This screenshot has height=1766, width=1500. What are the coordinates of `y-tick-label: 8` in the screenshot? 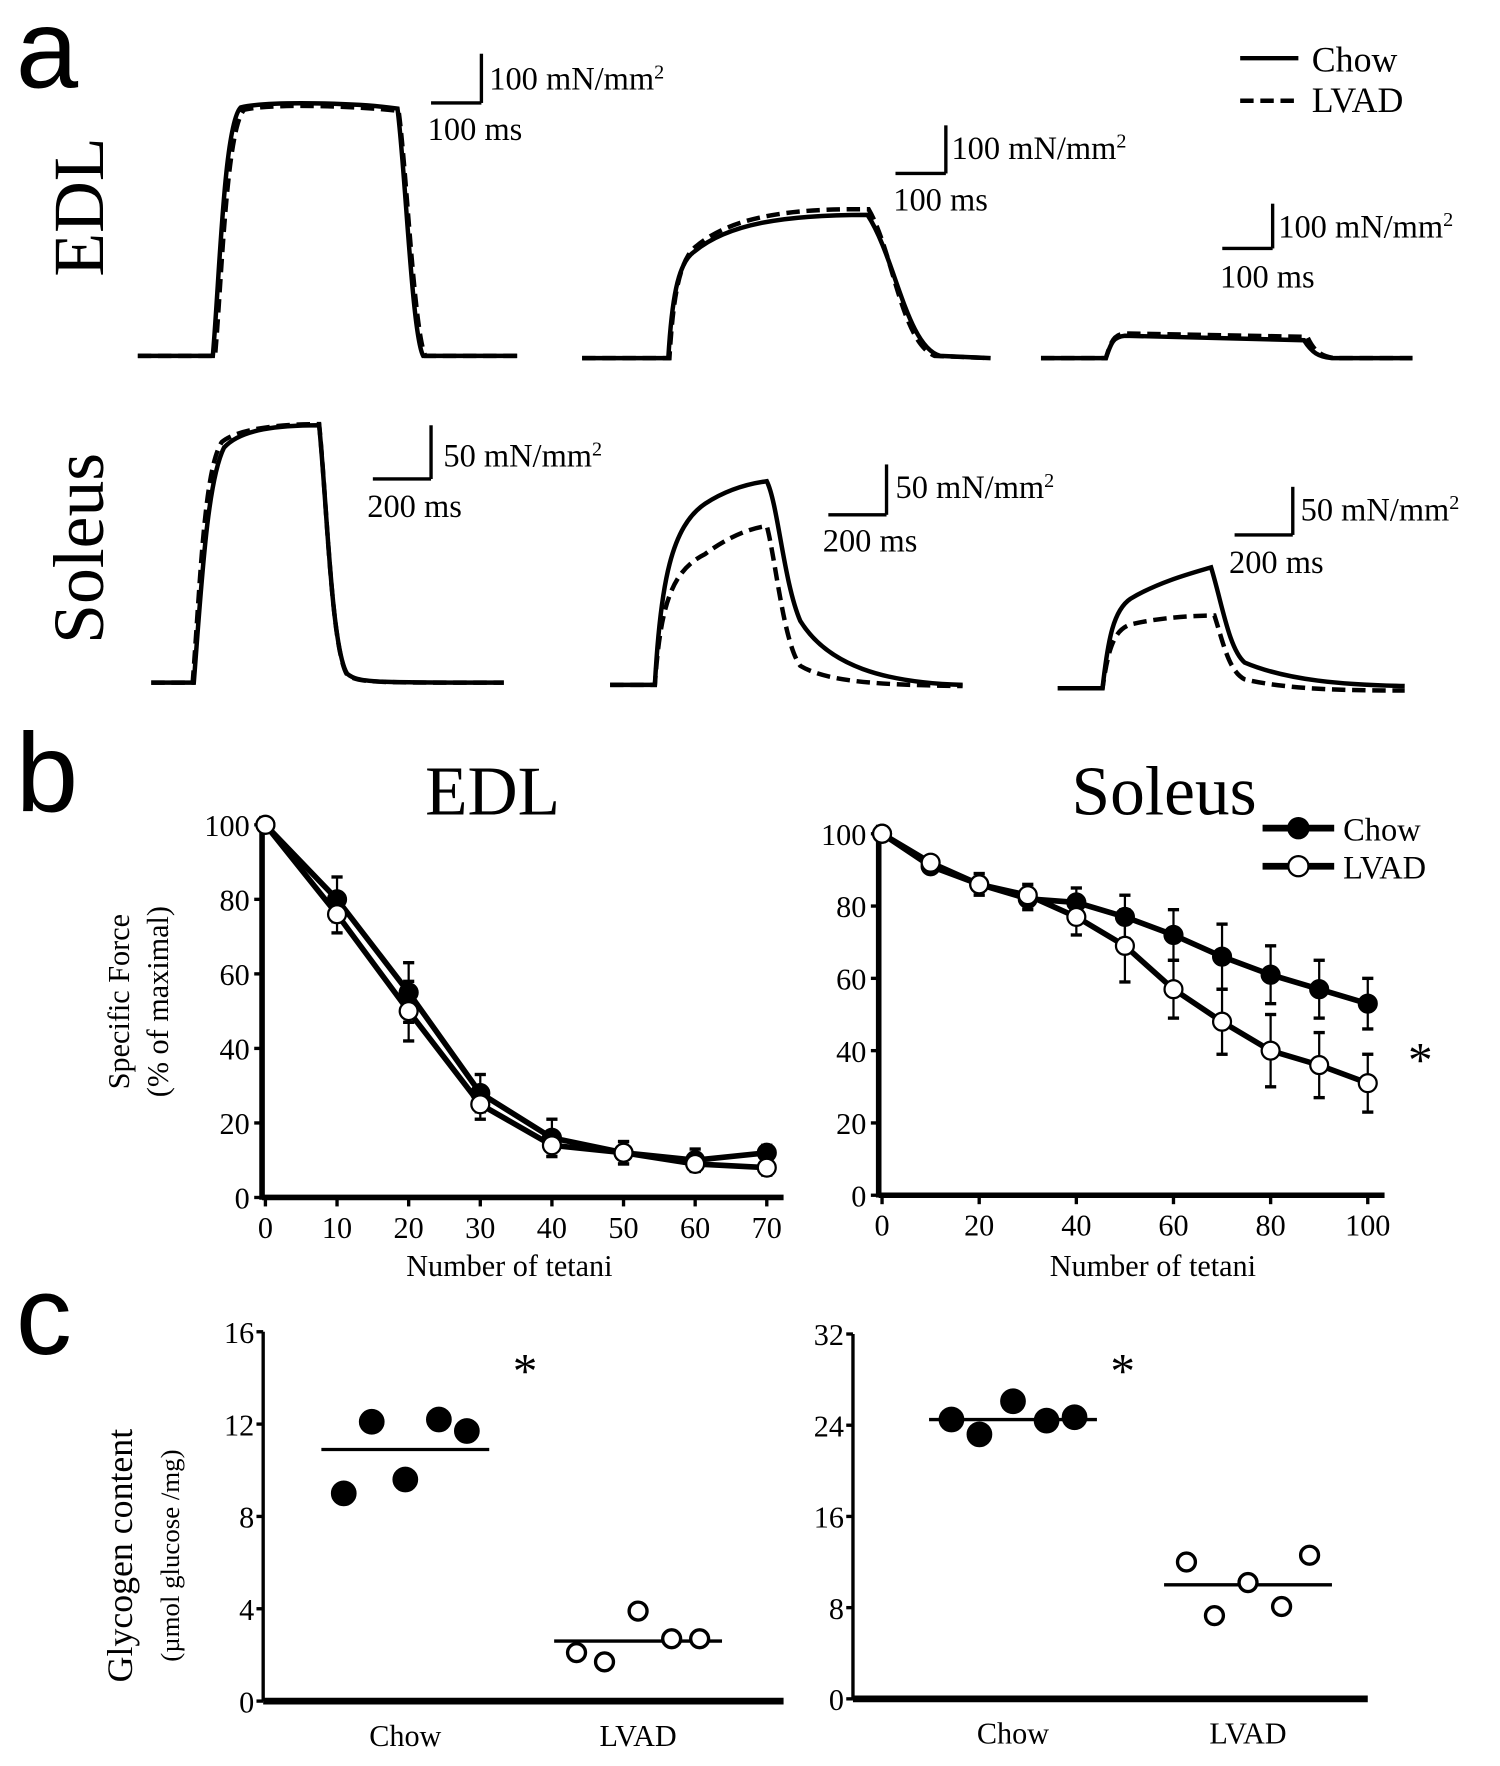 It's located at (246, 1518).